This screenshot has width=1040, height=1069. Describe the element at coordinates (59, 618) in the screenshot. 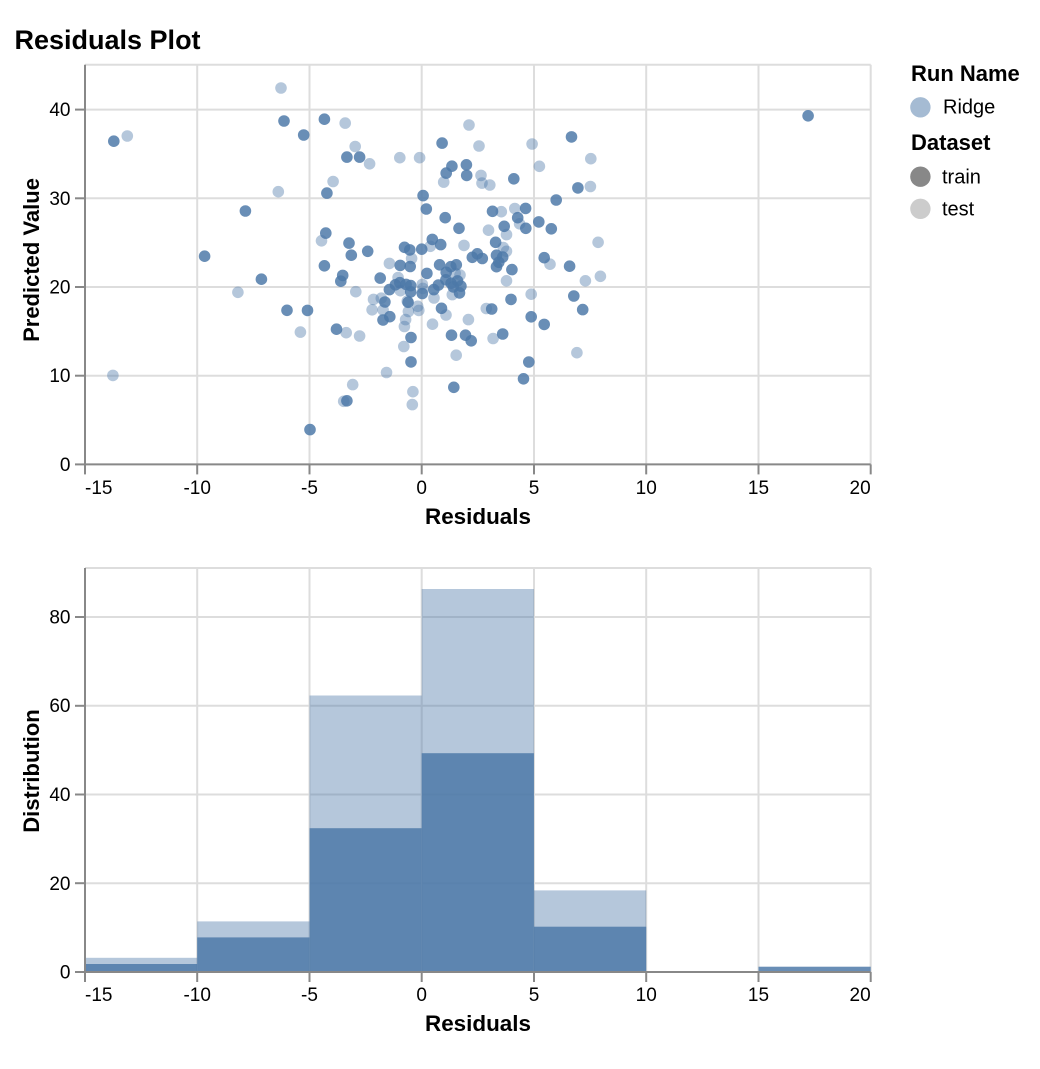

I see `svg-text: 80` at that location.